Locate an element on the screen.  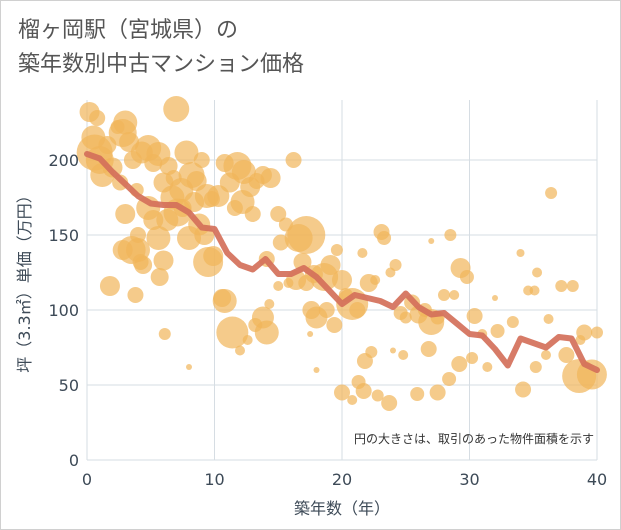
x-tick-label: 0 is located at coordinates (87, 479).